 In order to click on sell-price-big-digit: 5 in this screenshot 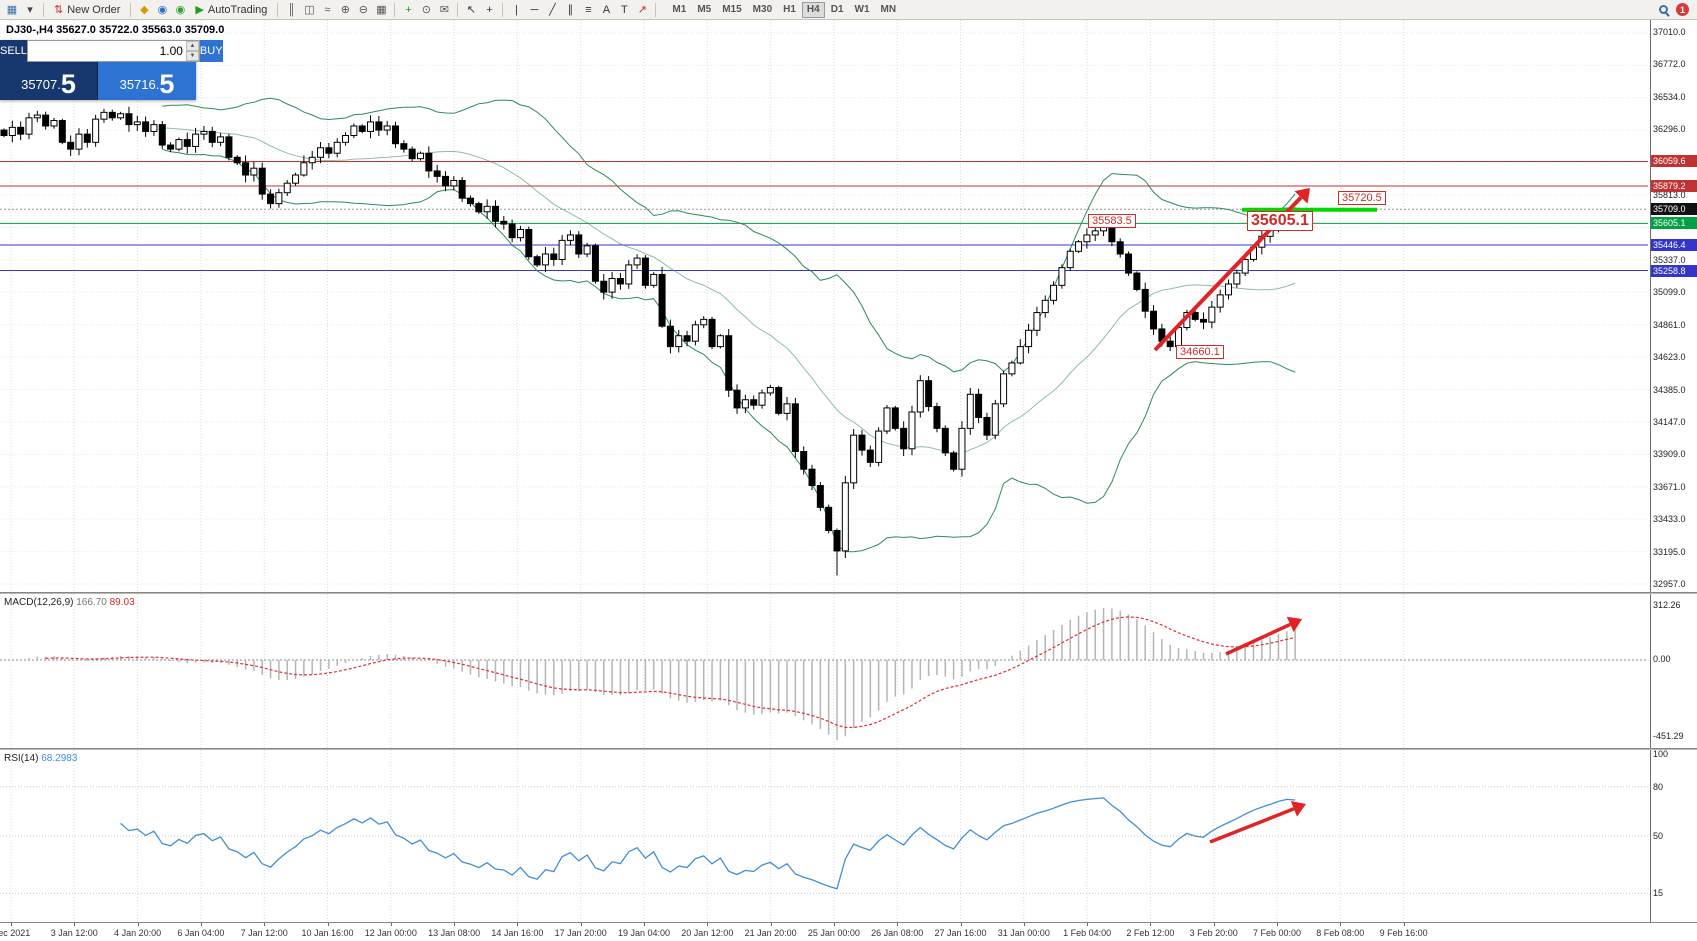, I will do `click(68, 84)`.